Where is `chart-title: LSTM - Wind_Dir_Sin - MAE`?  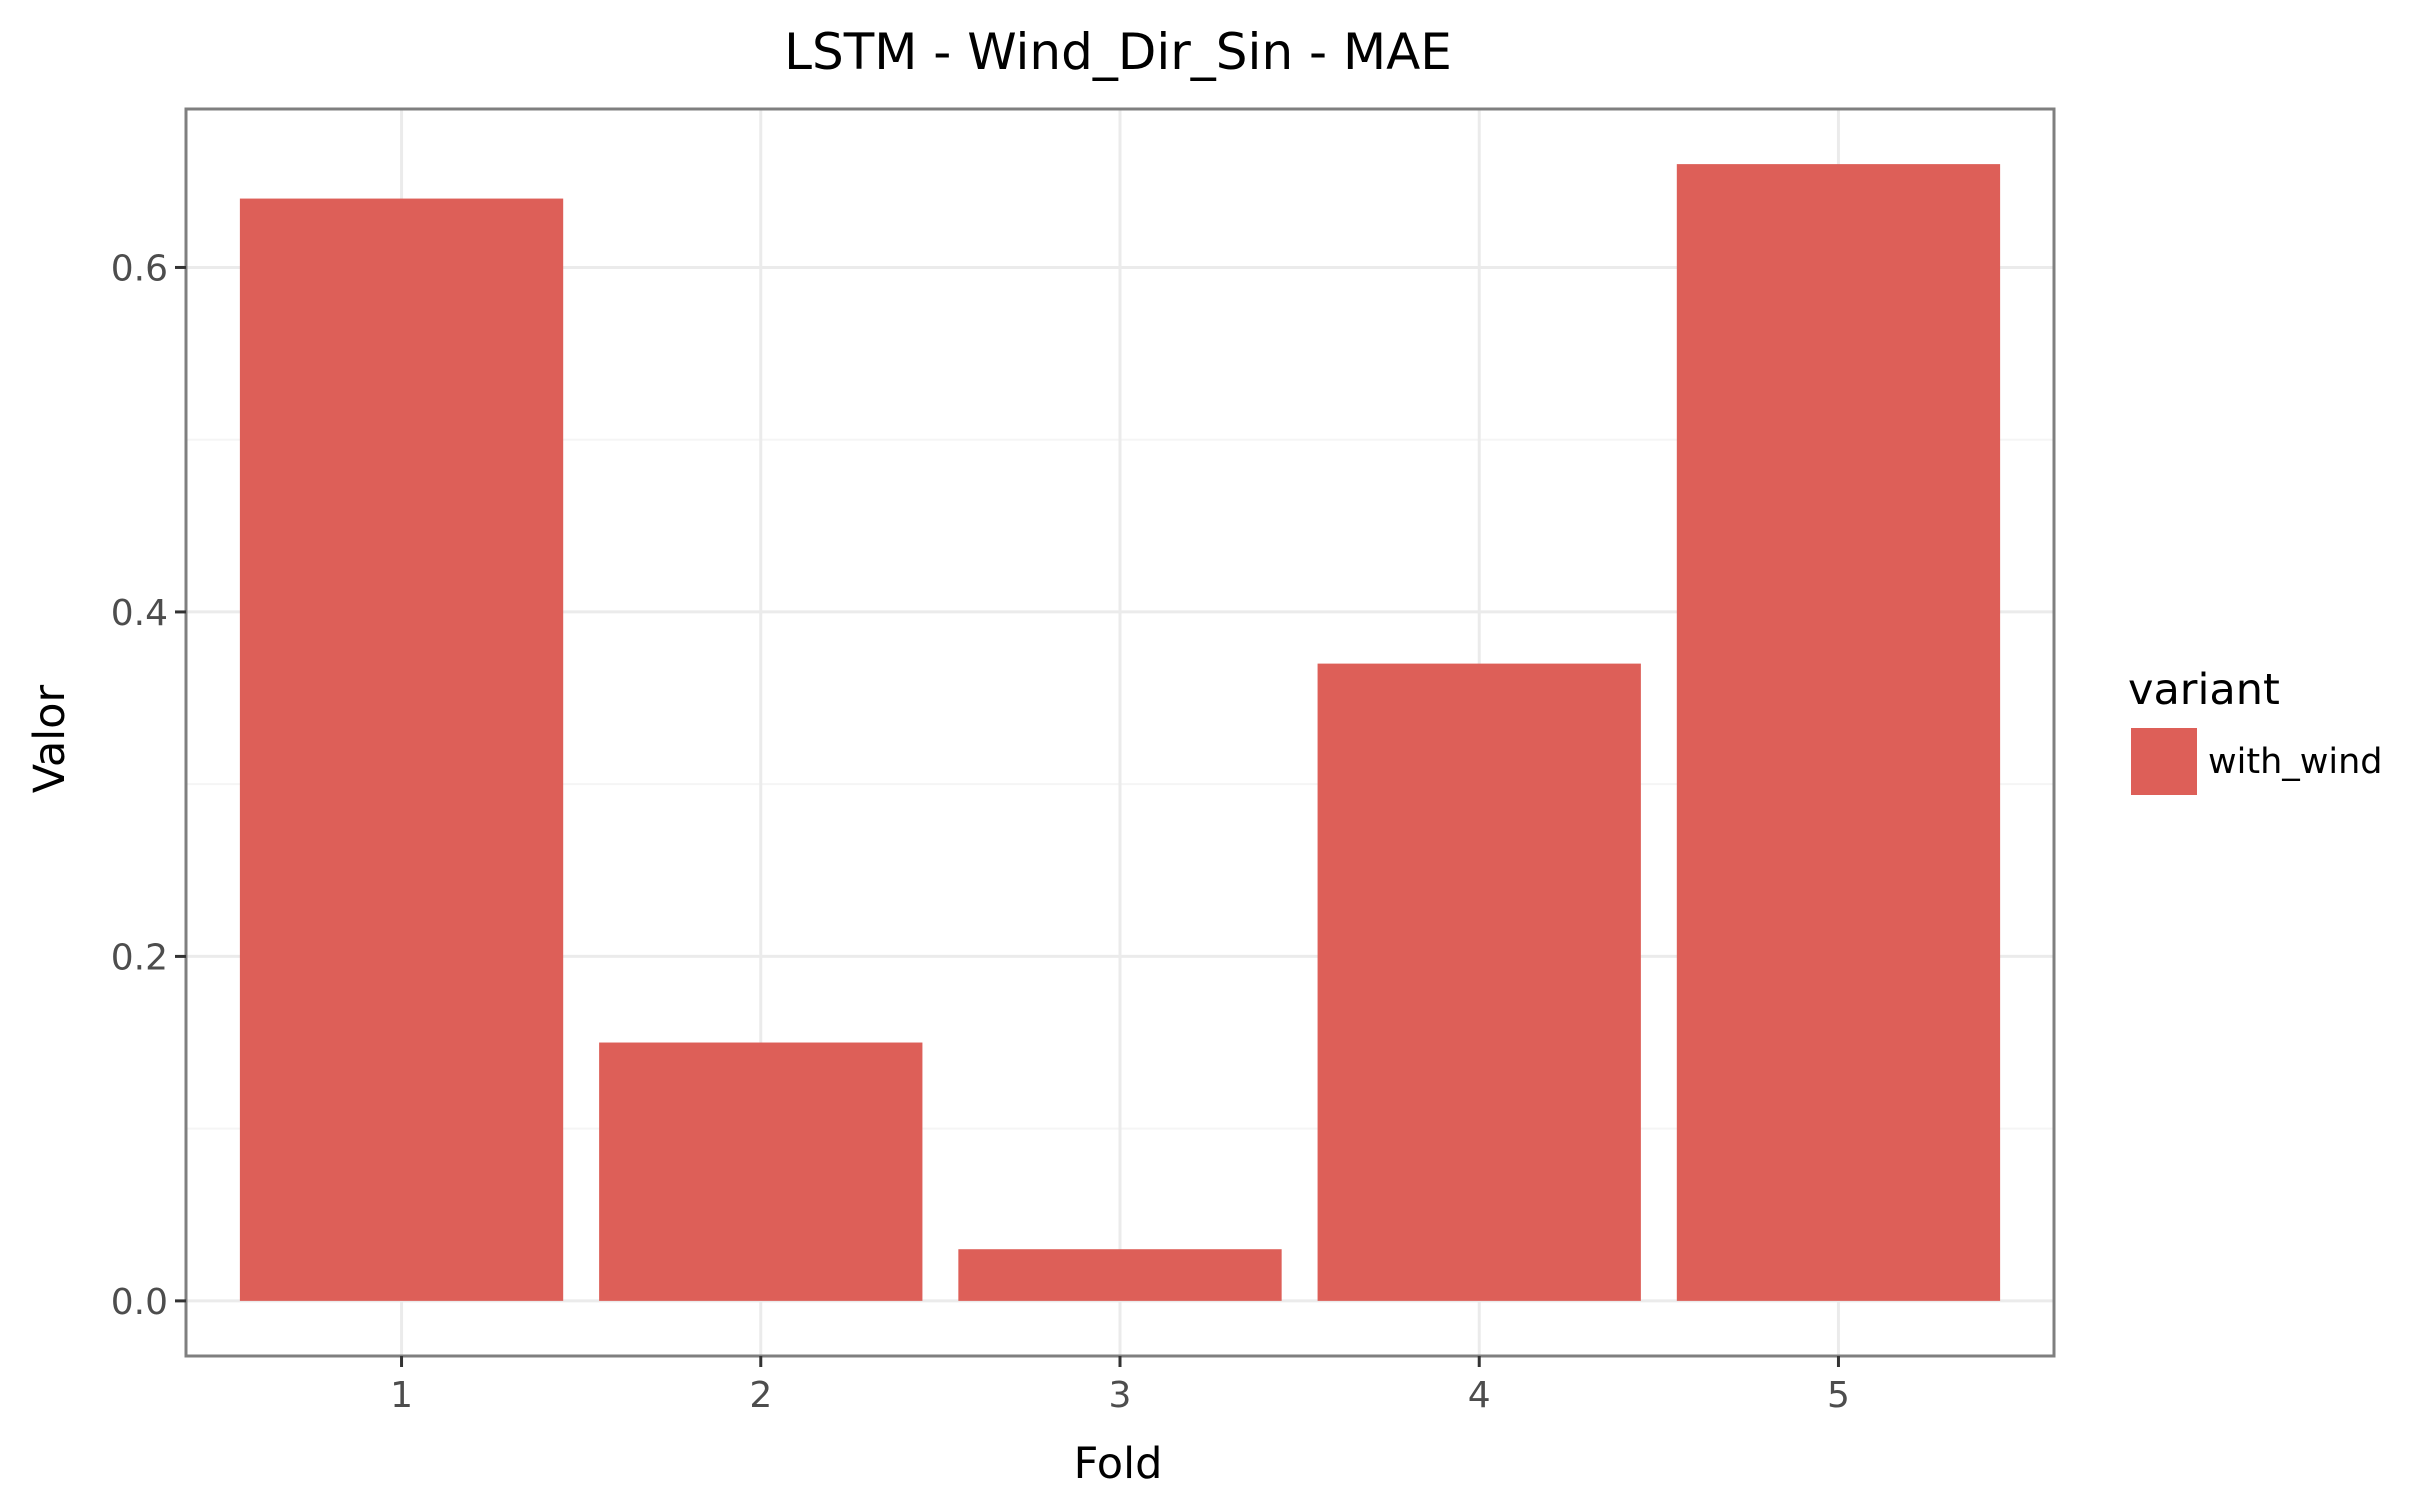
chart-title: LSTM - Wind_Dir_Sin - MAE is located at coordinates (1118, 52).